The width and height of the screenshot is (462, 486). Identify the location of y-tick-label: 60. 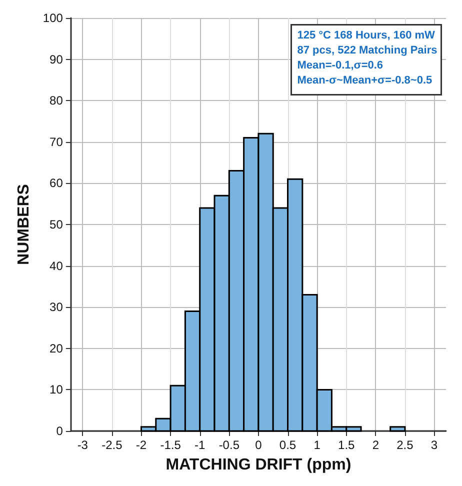
(57, 183).